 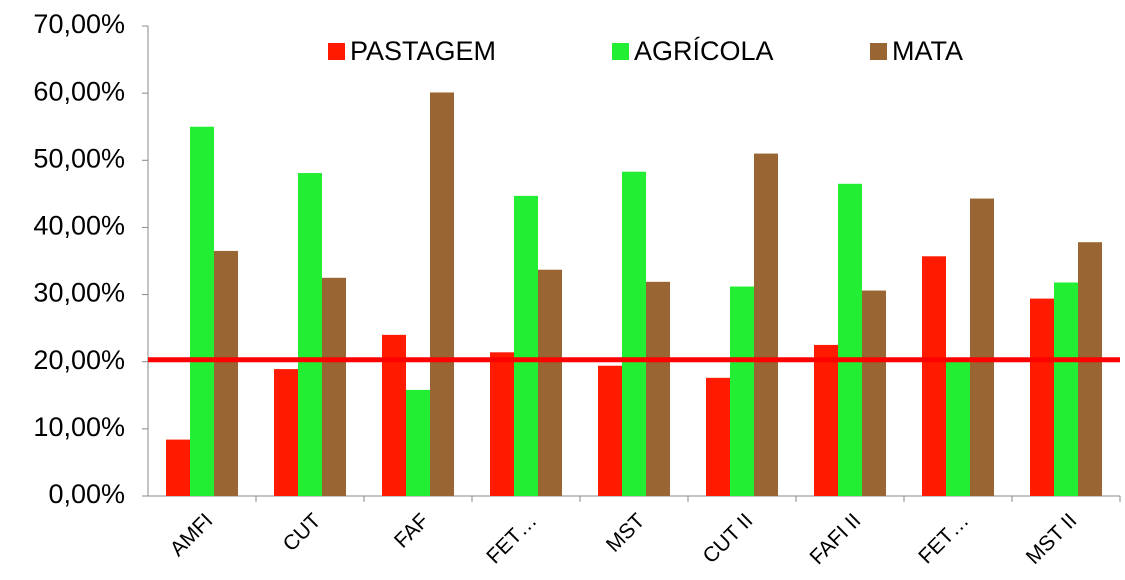 What do you see at coordinates (927, 51) in the screenshot?
I see `legend-label: MATA` at bounding box center [927, 51].